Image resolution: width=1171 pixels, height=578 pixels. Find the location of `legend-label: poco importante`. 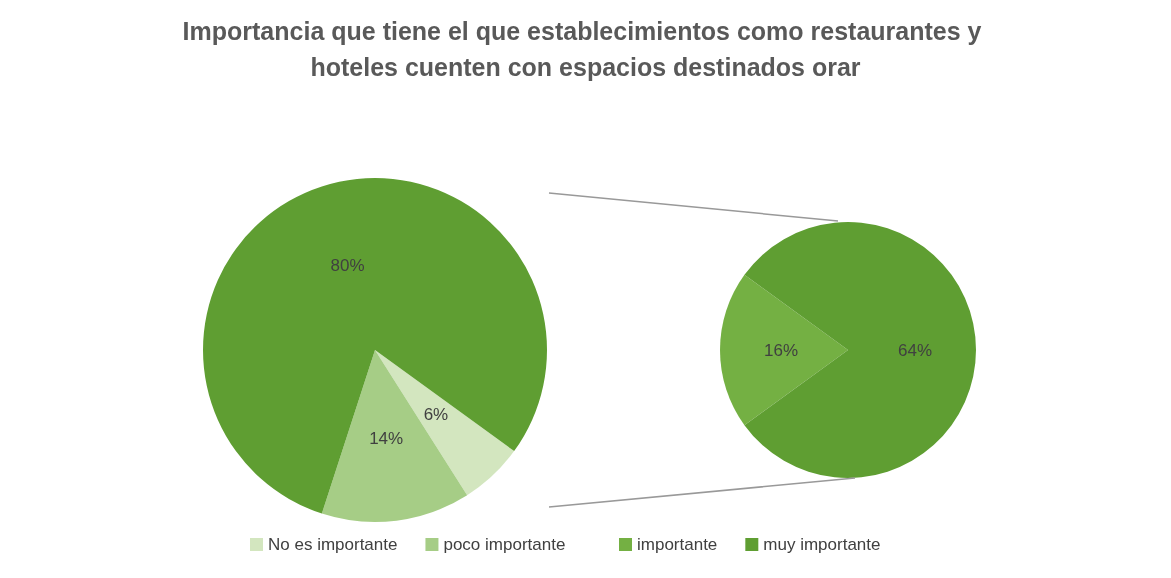

legend-label: poco importante is located at coordinates (504, 544).